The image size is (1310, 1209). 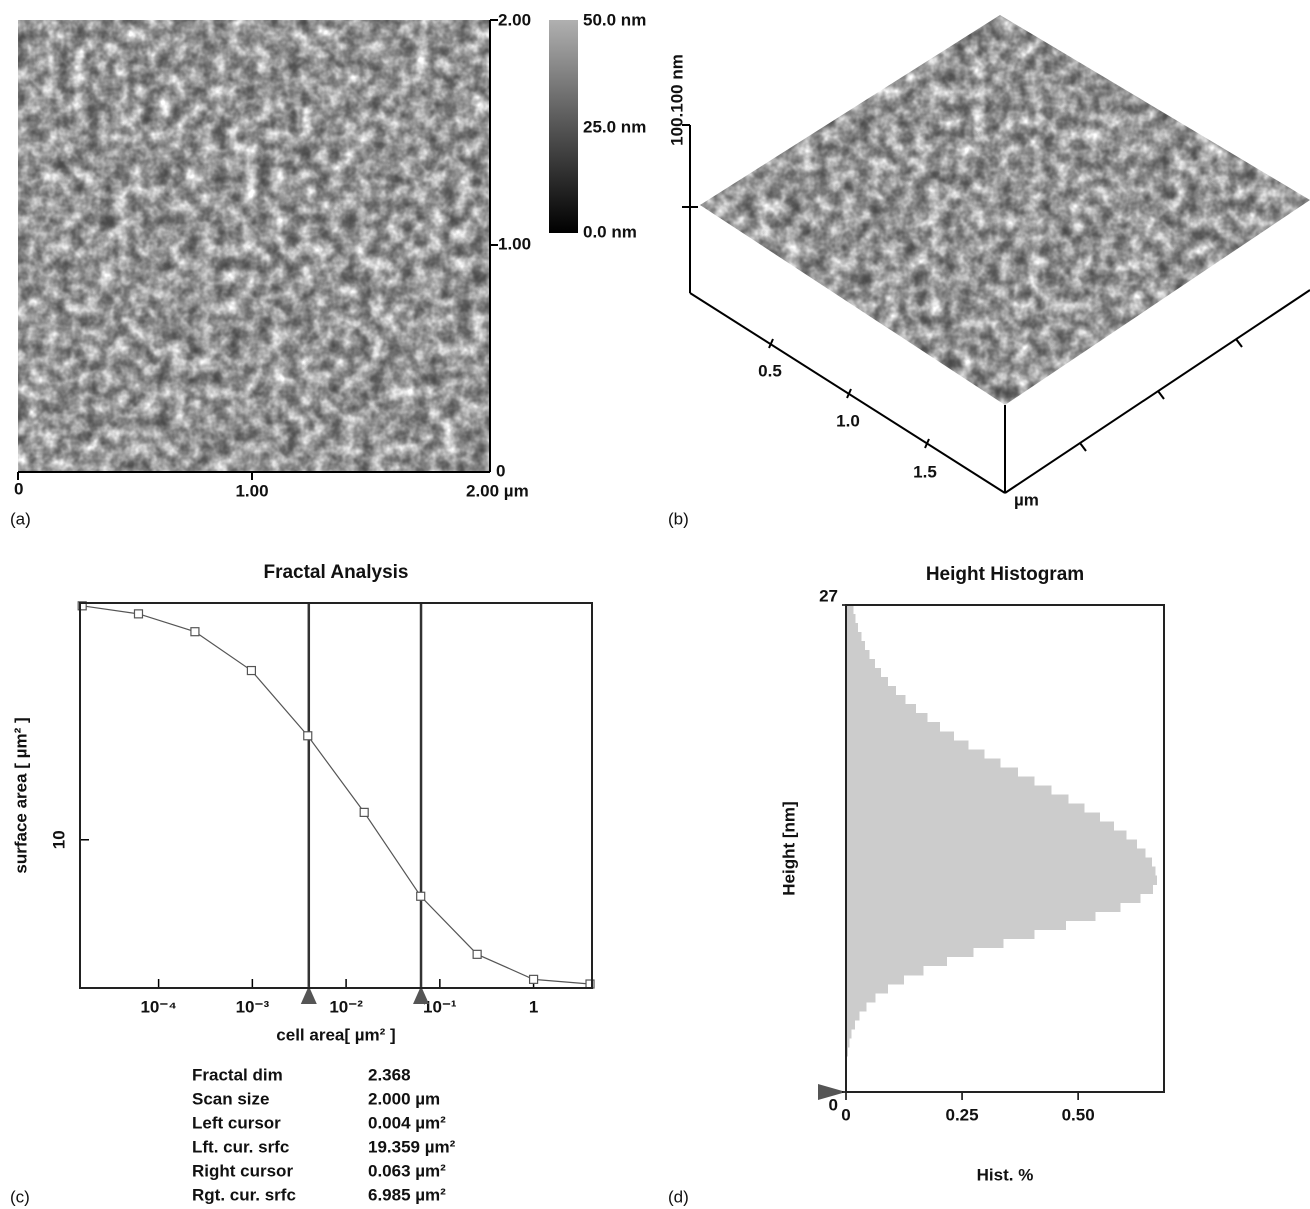 I want to click on table-value: 19.359 µm², so click(x=412, y=1146).